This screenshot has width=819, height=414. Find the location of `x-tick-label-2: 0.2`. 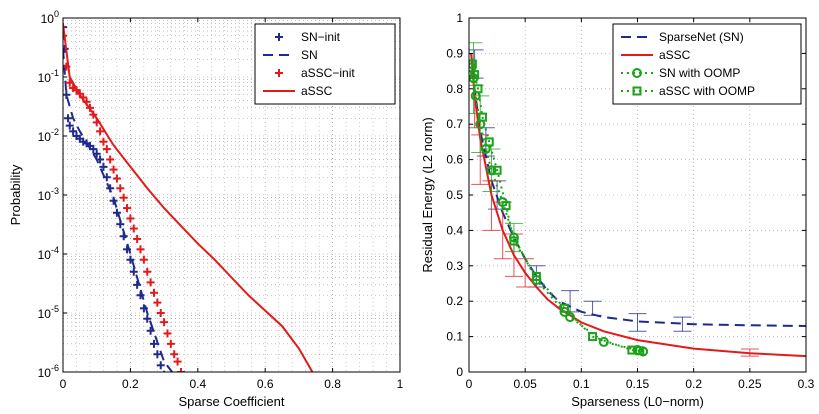

x-tick-label-2: 0.2 is located at coordinates (130, 384).